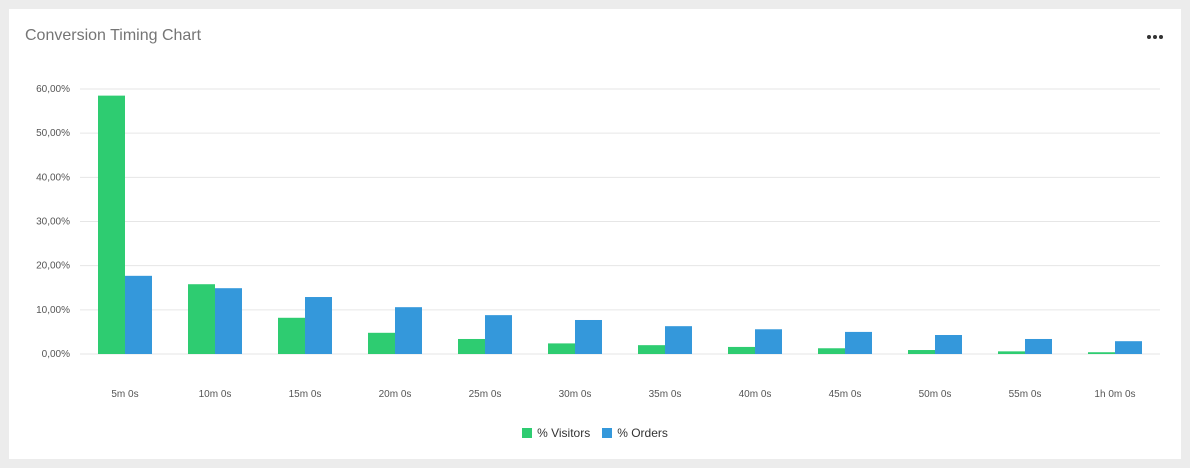 This screenshot has width=1190, height=468. I want to click on y-tick-label: 50,00%, so click(53, 133).